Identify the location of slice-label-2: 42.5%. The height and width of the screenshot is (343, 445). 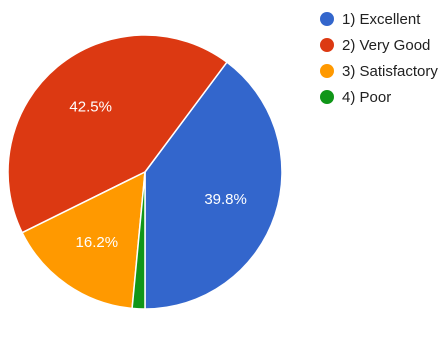
(90, 107).